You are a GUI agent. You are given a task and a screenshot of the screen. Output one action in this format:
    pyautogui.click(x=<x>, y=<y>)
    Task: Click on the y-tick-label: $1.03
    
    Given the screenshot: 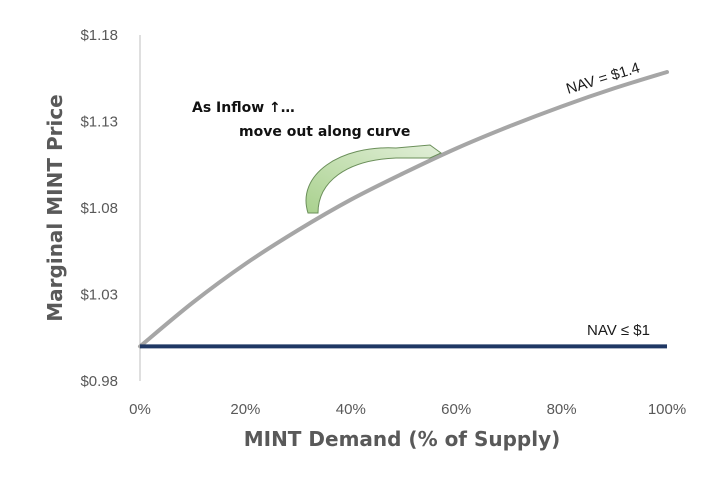 What is the action you would take?
    pyautogui.click(x=99, y=295)
    